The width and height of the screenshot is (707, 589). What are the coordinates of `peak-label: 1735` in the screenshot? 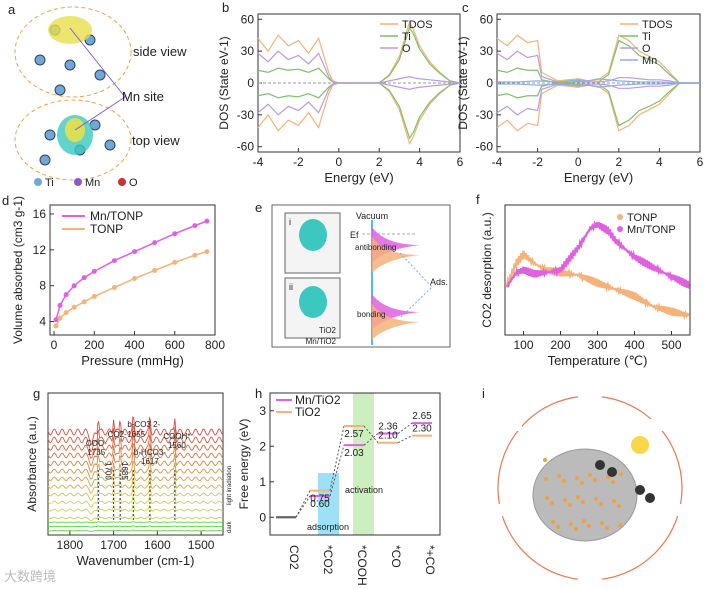 It's located at (96, 452).